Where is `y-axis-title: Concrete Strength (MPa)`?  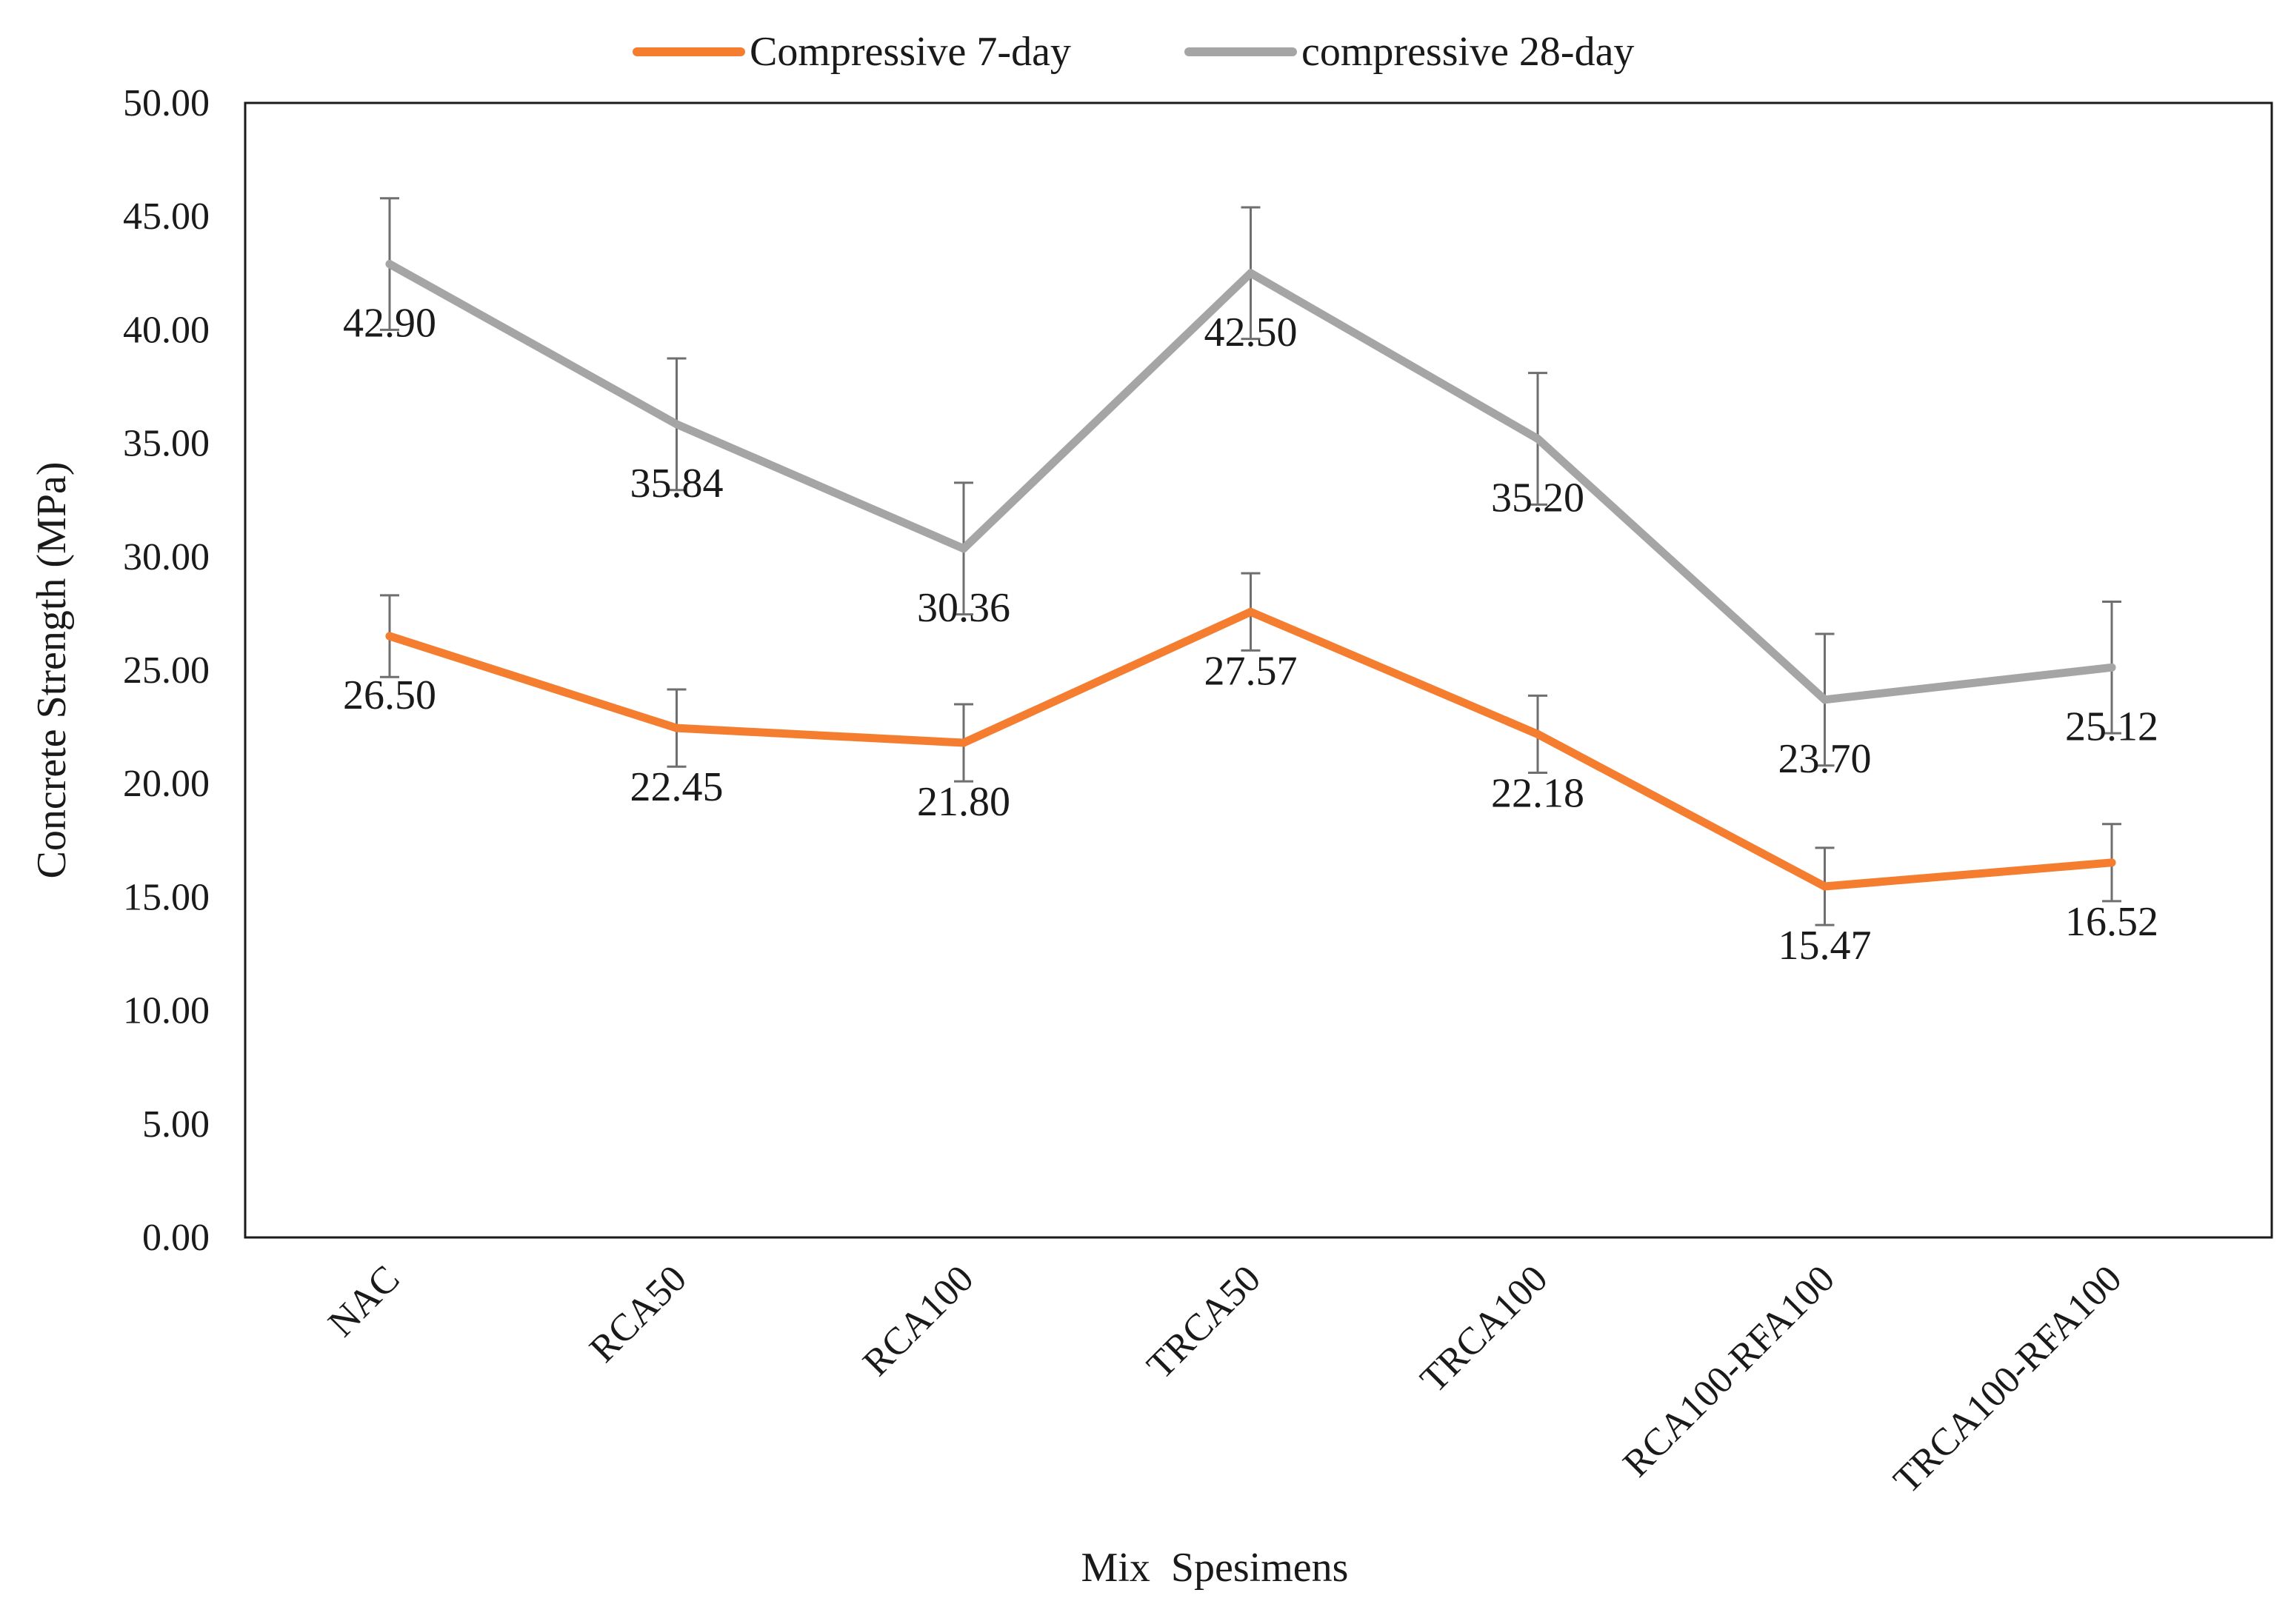
y-axis-title: Concrete Strength (MPa) is located at coordinates (52, 670).